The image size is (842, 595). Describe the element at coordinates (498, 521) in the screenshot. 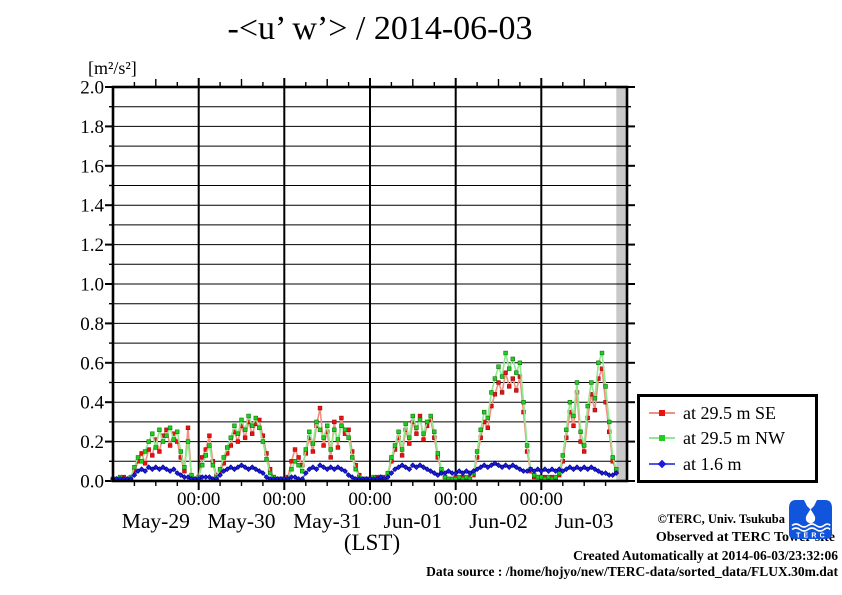

I see `svg-text: Jun-02` at that location.